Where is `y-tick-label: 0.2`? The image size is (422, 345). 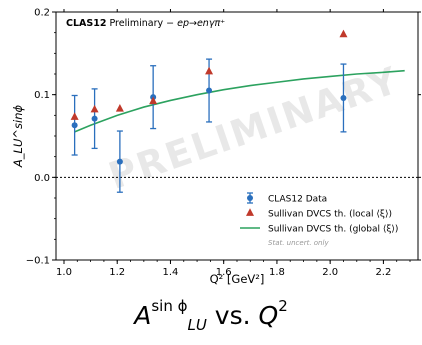
y-tick-label: 0.2 is located at coordinates (42, 13).